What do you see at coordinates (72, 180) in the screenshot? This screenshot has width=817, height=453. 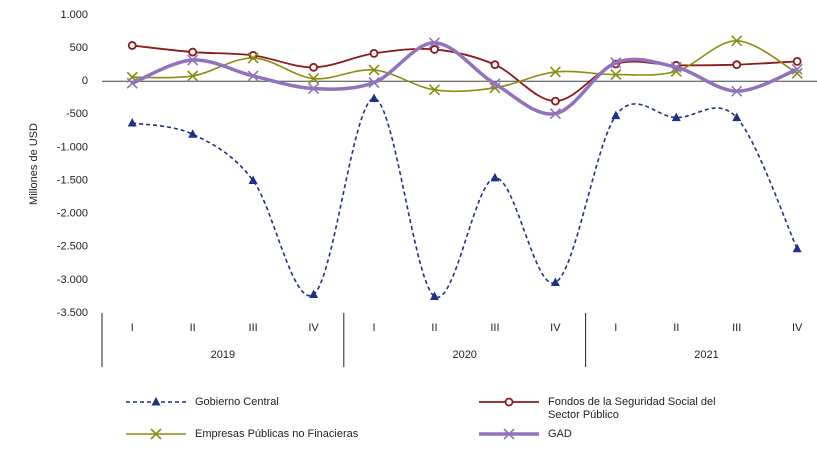 I see `y-tick-label: -1.500` at bounding box center [72, 180].